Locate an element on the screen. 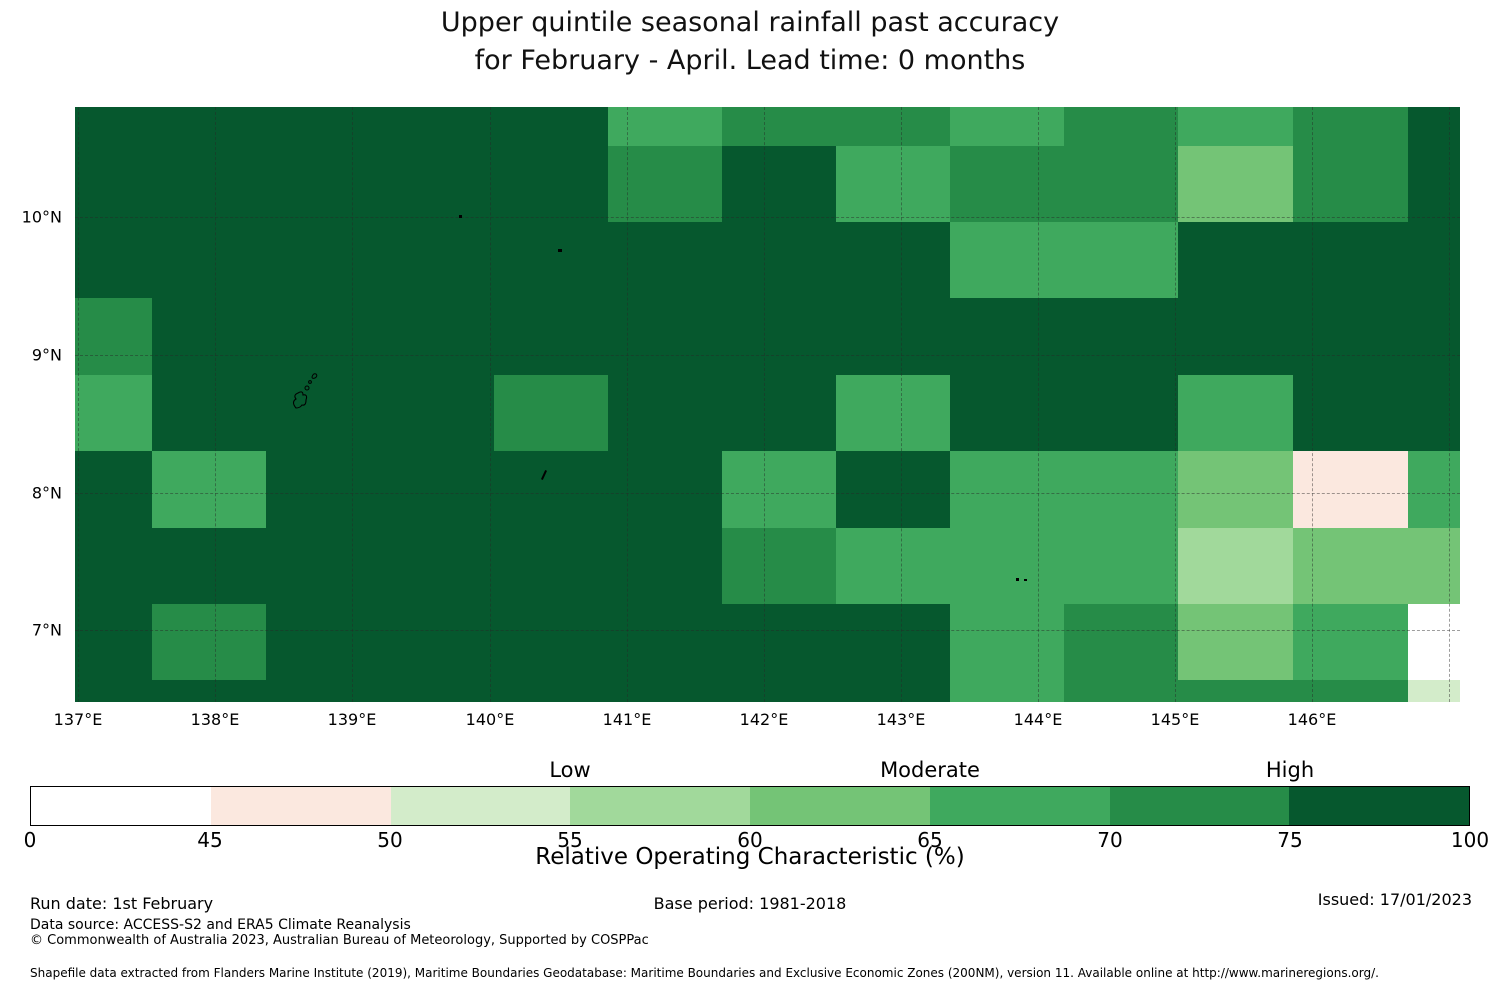 This screenshot has width=1500, height=990. colorbar-axis-label: Relative Operating Characteristic (%) is located at coordinates (750, 857).